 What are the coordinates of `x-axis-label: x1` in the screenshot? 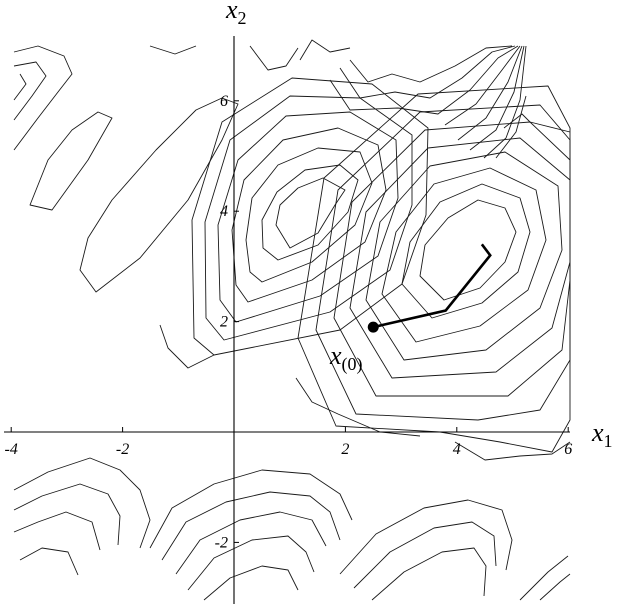 It's located at (602, 434).